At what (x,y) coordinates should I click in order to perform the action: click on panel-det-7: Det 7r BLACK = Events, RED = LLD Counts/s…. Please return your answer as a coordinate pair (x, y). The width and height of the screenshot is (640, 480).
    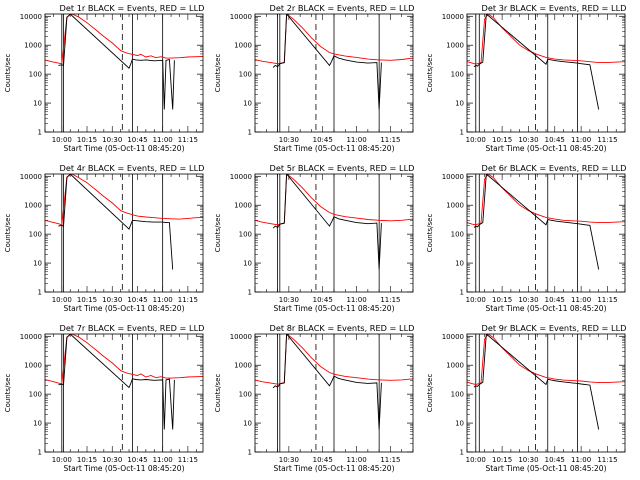
    Looking at the image, I should click on (104, 398).